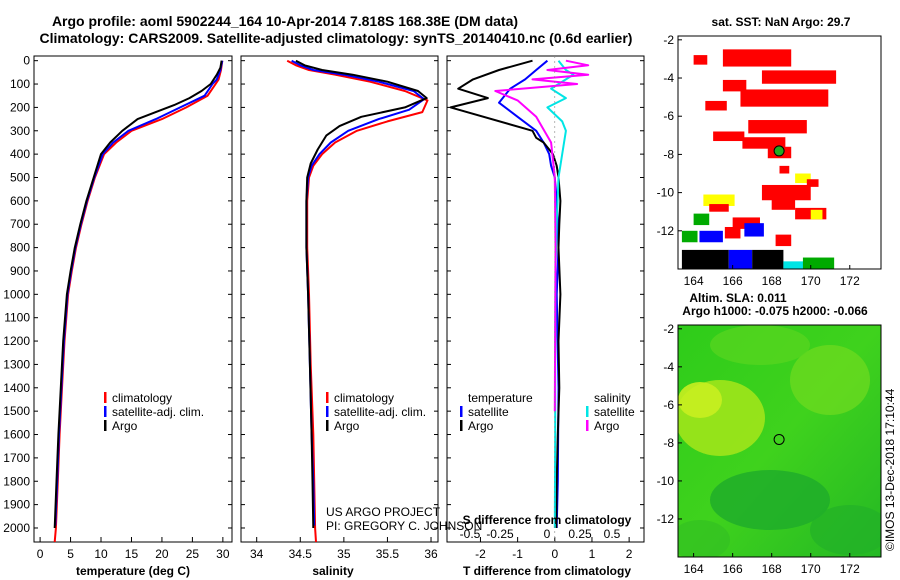 This screenshot has width=900, height=580. I want to click on depth-tick-label: 900, so click(20, 271).